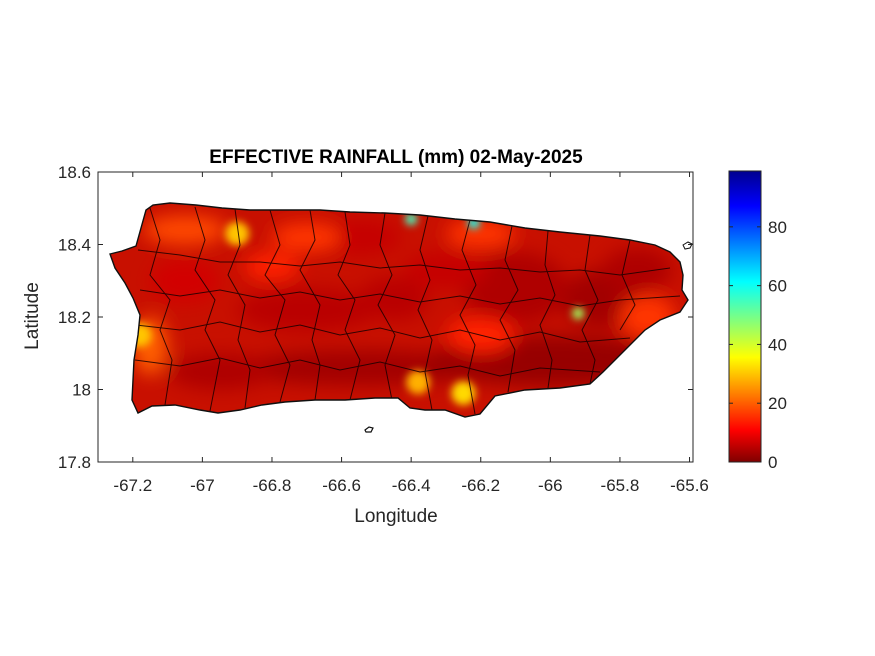 Image resolution: width=875 pixels, height=656 pixels. Describe the element at coordinates (81, 390) in the screenshot. I see `y-tick-label: 18` at that location.